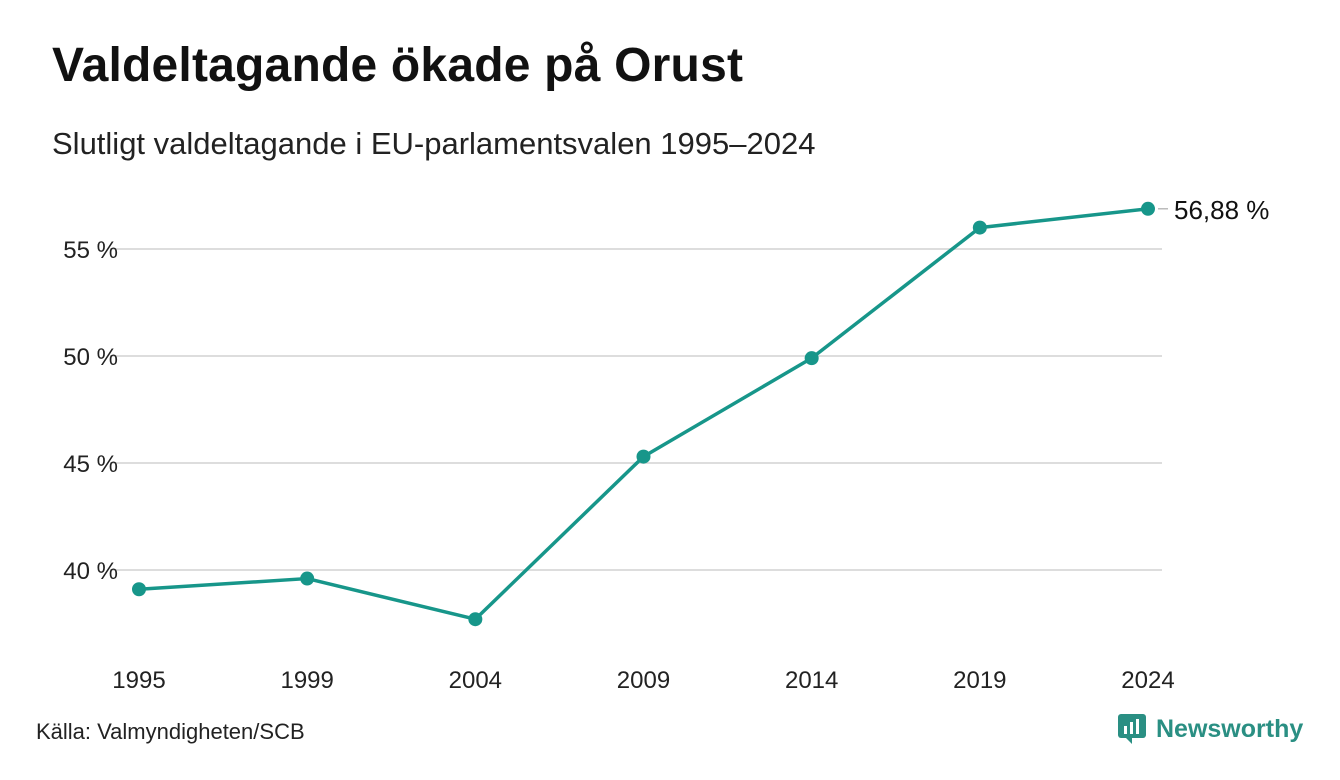  I want to click on source-note: Källa: Valmyndigheten/SCB, so click(170, 731).